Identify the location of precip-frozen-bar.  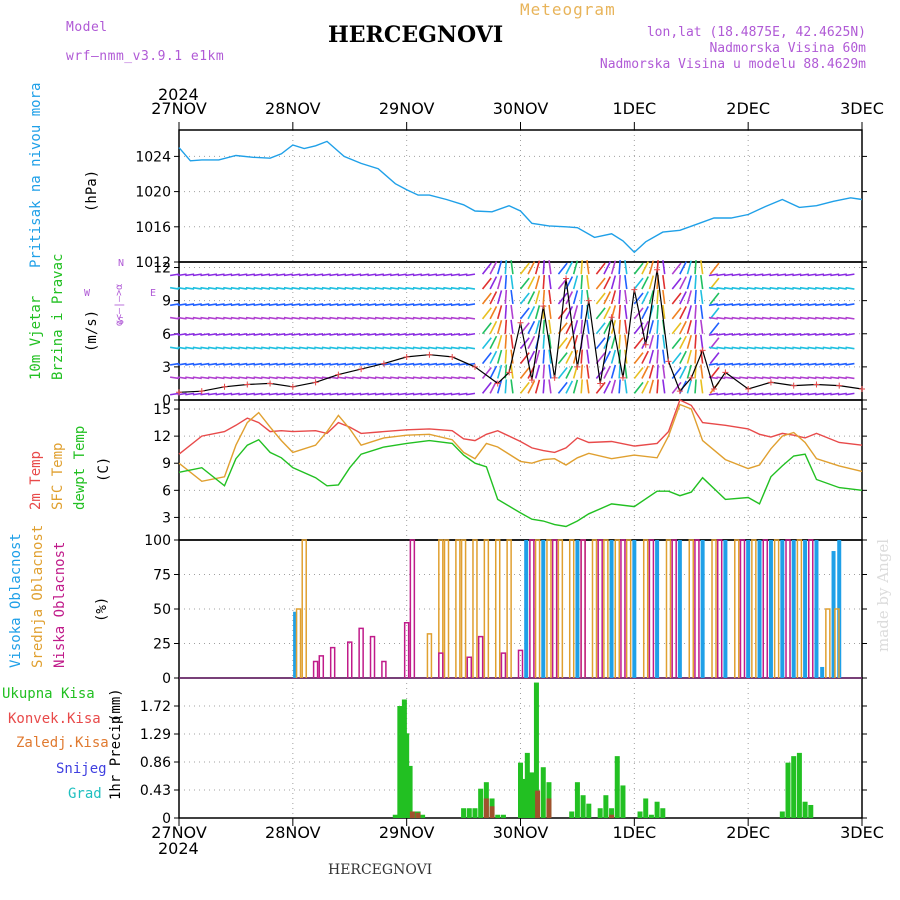
(492, 812).